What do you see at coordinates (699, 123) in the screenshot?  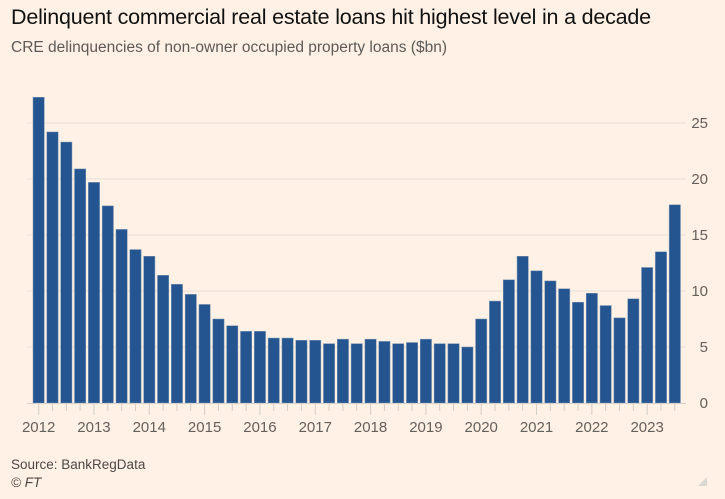 I see `y-tick-label: 25` at bounding box center [699, 123].